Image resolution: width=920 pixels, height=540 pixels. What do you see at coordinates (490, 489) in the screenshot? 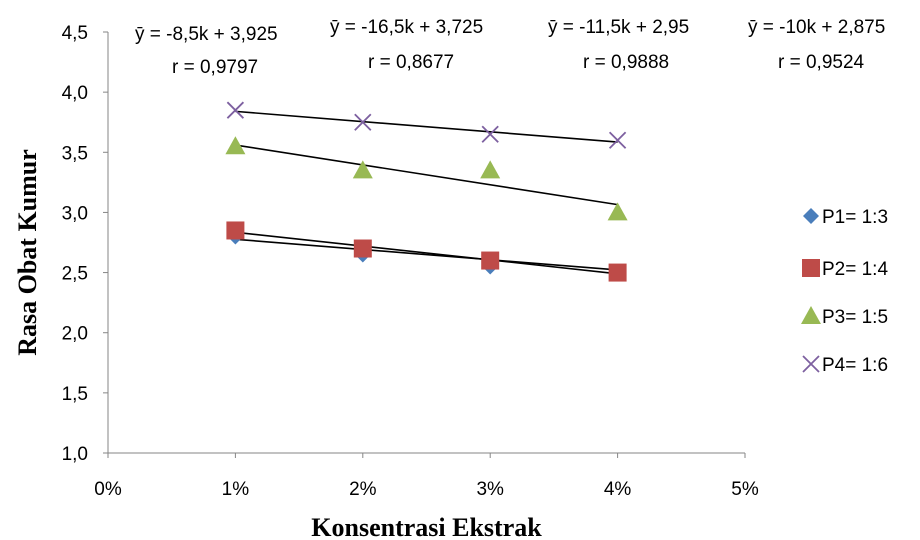
I see `x-tick-label: 3%` at bounding box center [490, 489].